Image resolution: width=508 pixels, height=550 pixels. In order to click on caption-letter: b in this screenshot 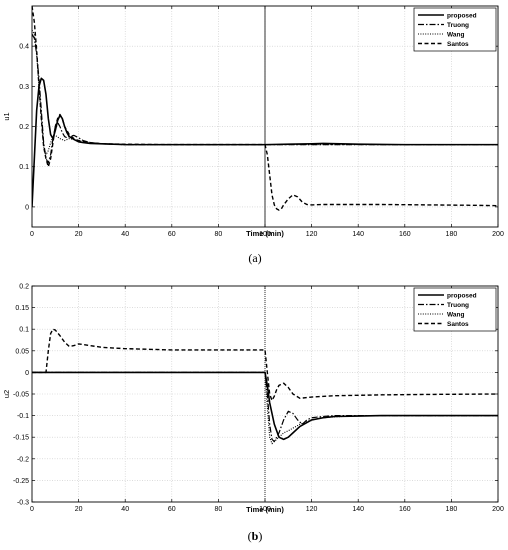, I will do `click(255, 536)`.